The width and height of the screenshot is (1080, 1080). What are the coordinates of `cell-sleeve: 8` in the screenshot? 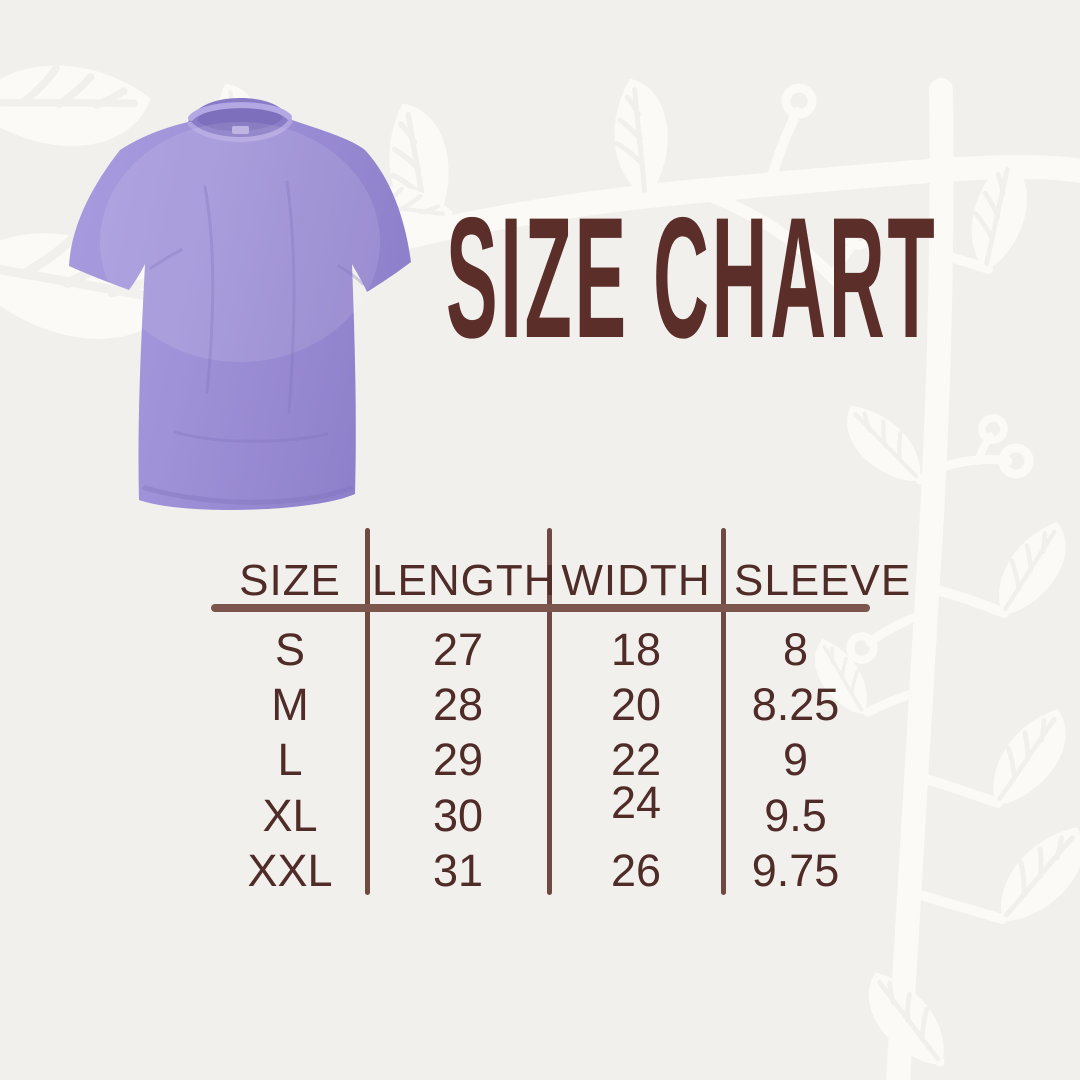 It's located at (795, 649).